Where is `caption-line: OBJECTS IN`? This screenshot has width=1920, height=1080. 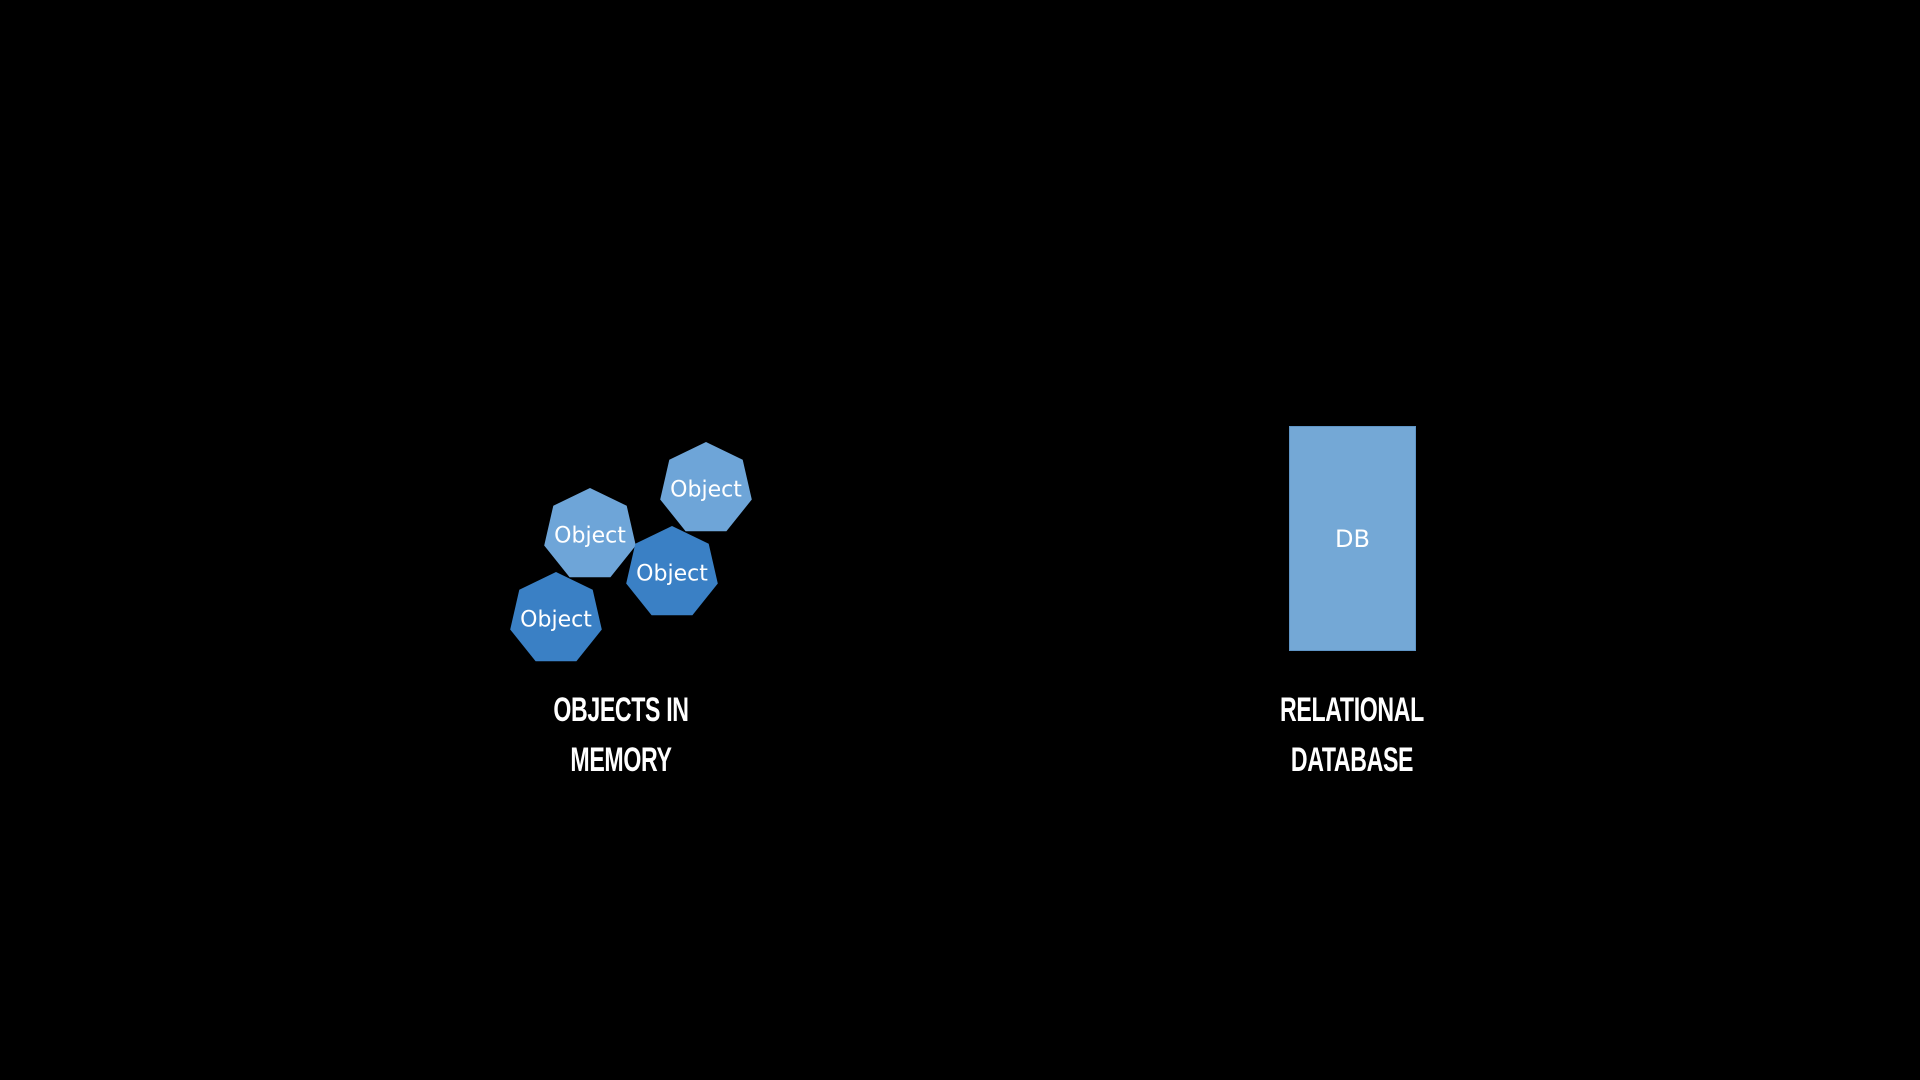
caption-line: OBJECTS IN is located at coordinates (621, 710).